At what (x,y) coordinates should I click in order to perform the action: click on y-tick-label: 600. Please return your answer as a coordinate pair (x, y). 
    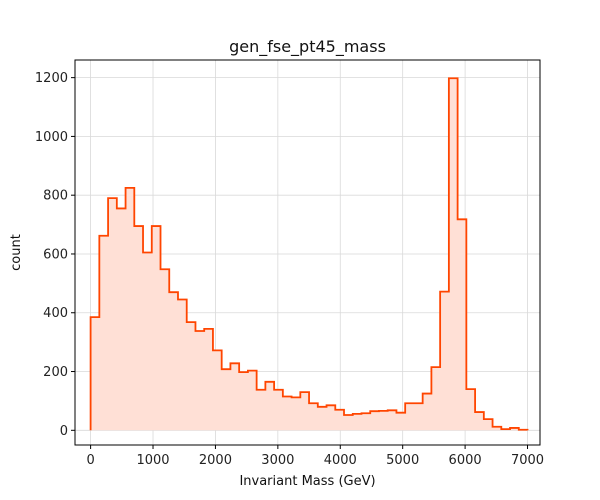
    Looking at the image, I should click on (55, 254).